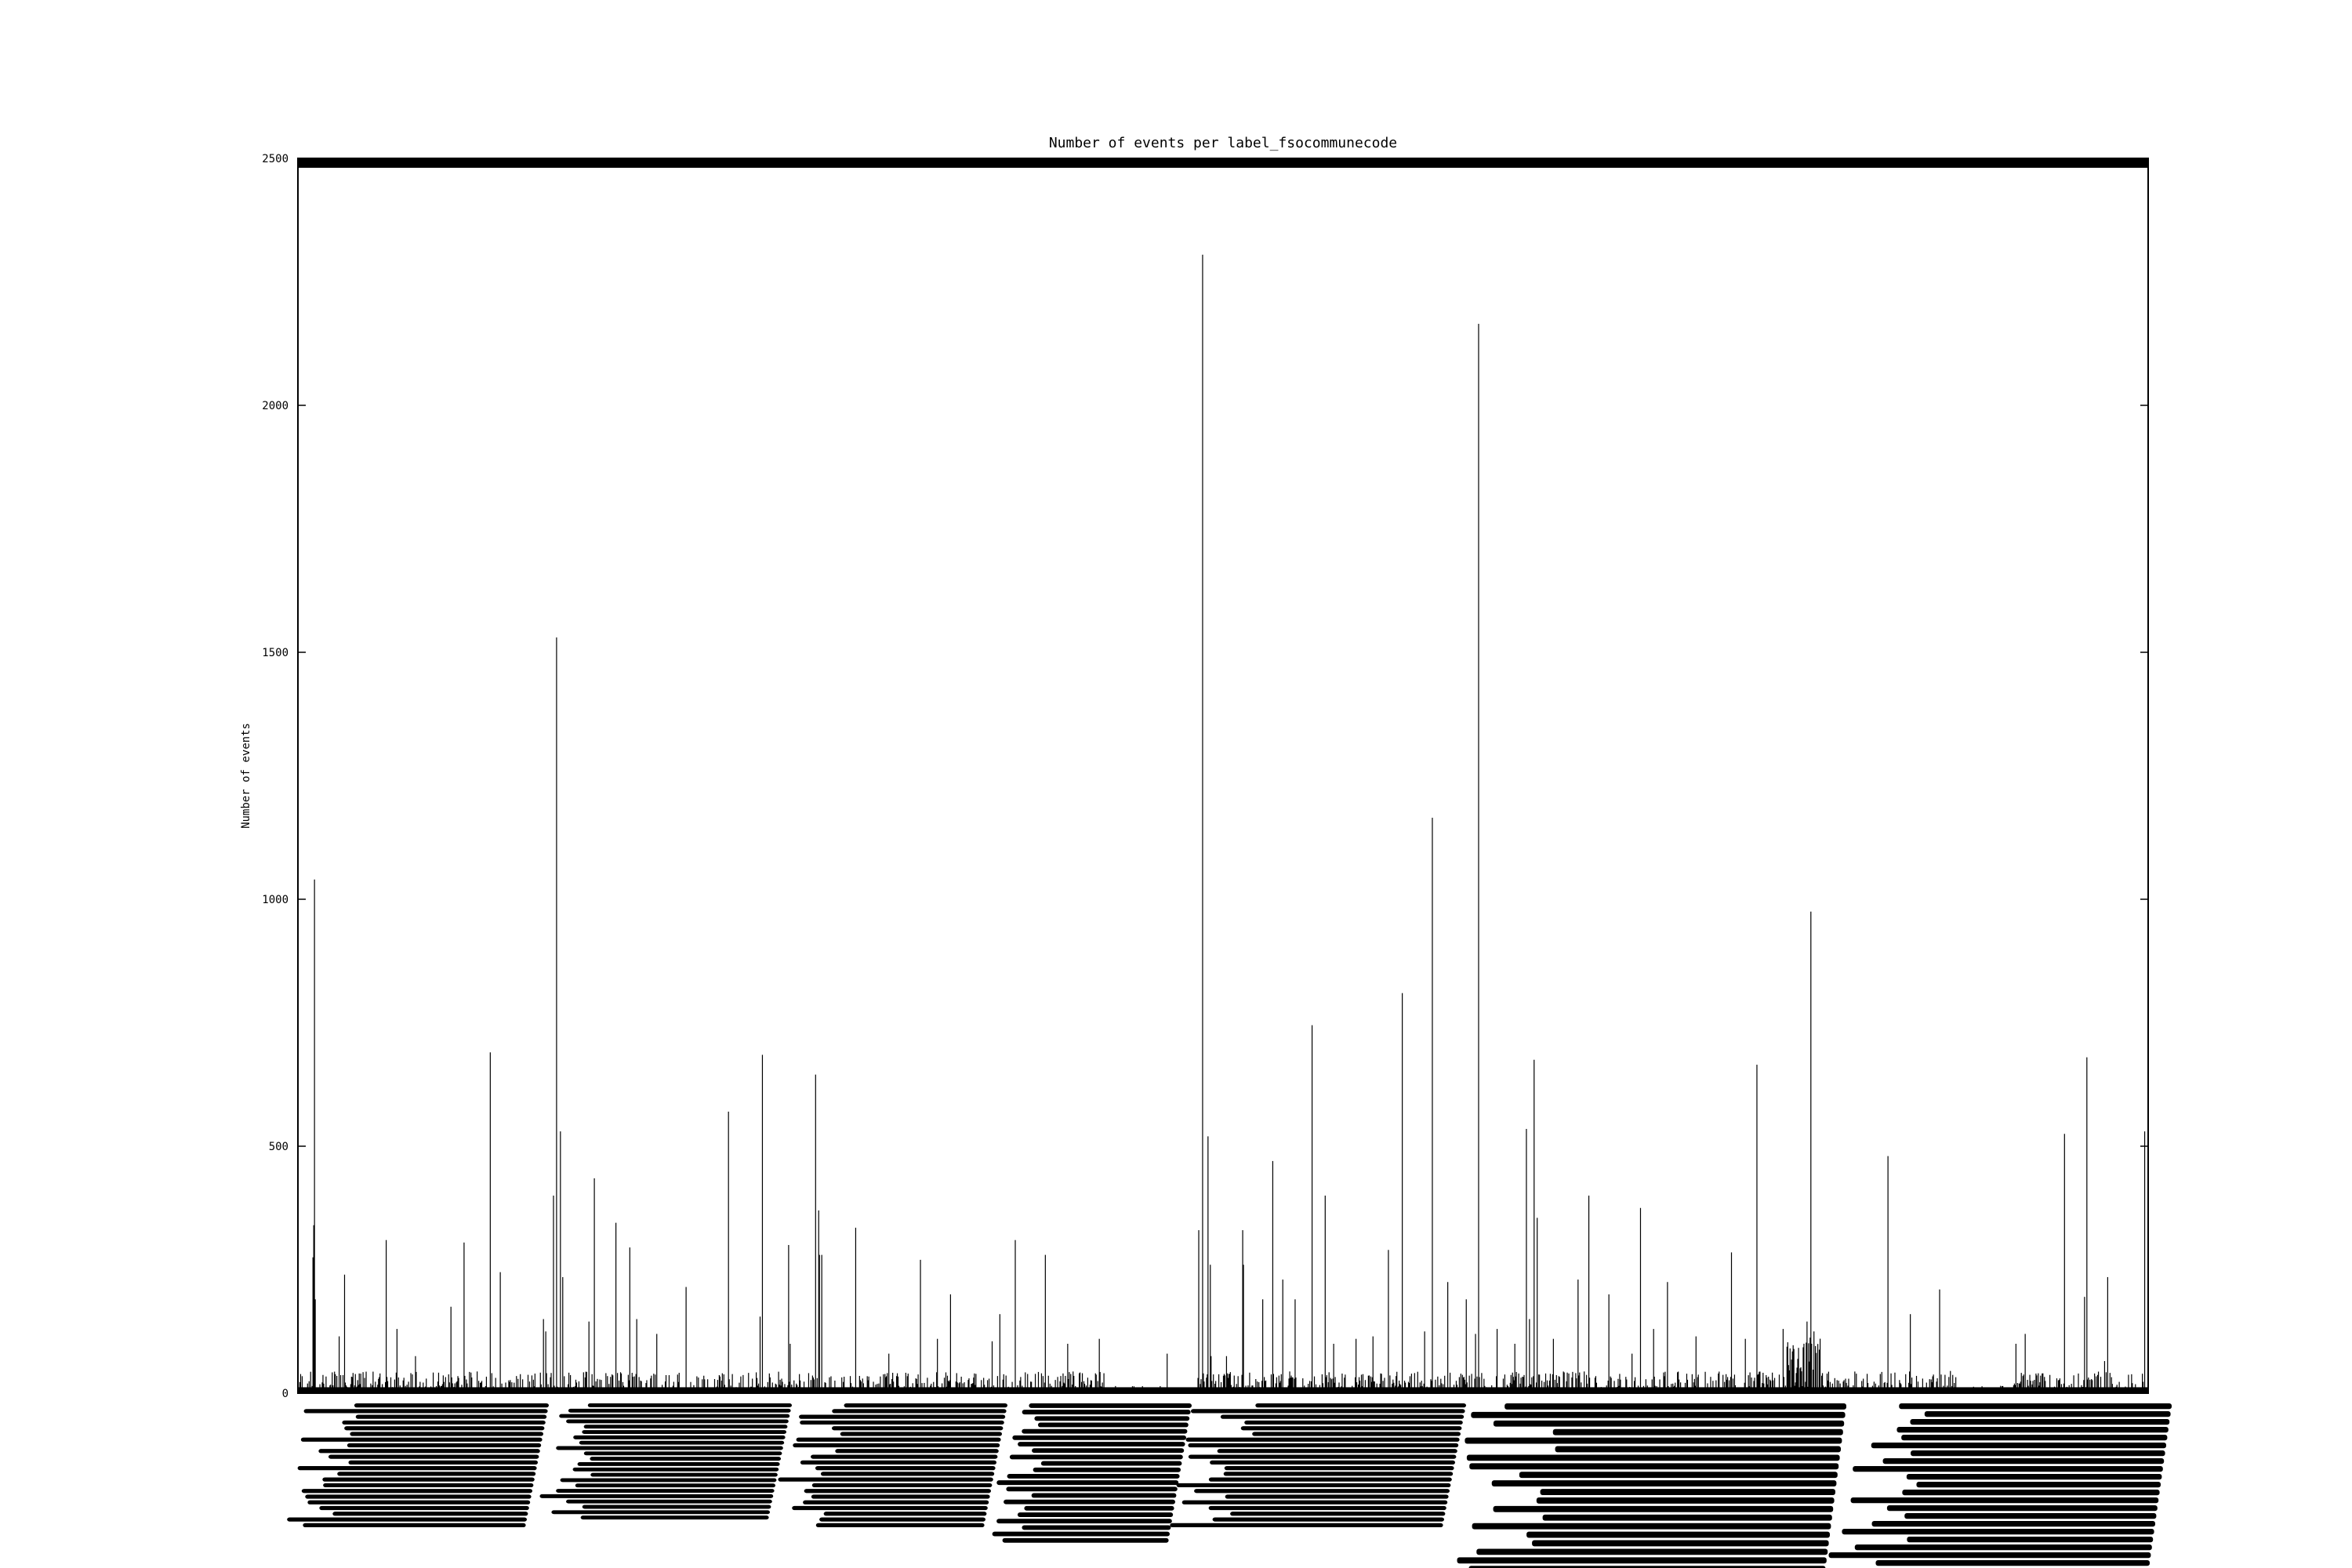  What do you see at coordinates (1223, 163) in the screenshot?
I see `top-tick-band` at bounding box center [1223, 163].